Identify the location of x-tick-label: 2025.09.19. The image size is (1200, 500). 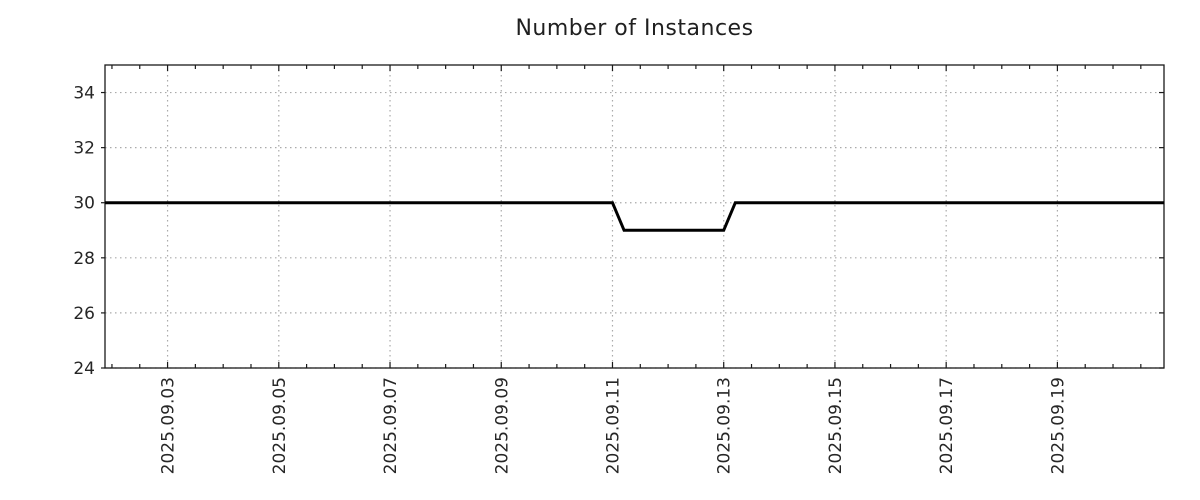
(1058, 425).